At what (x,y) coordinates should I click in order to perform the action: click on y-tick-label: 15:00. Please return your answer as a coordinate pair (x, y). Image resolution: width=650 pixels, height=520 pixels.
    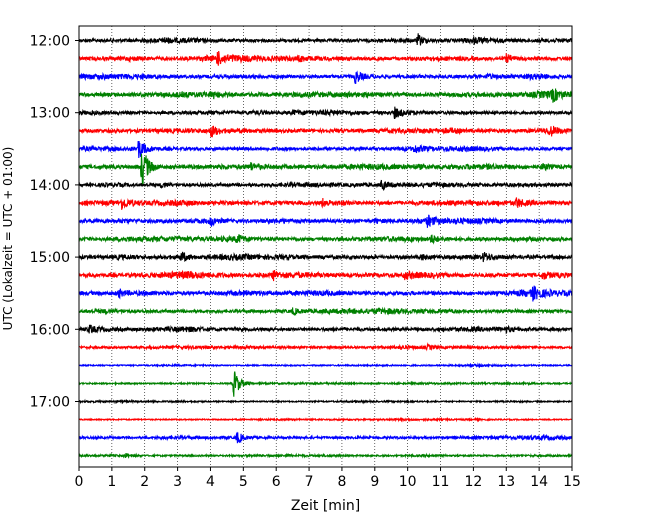
    Looking at the image, I should click on (50, 258).